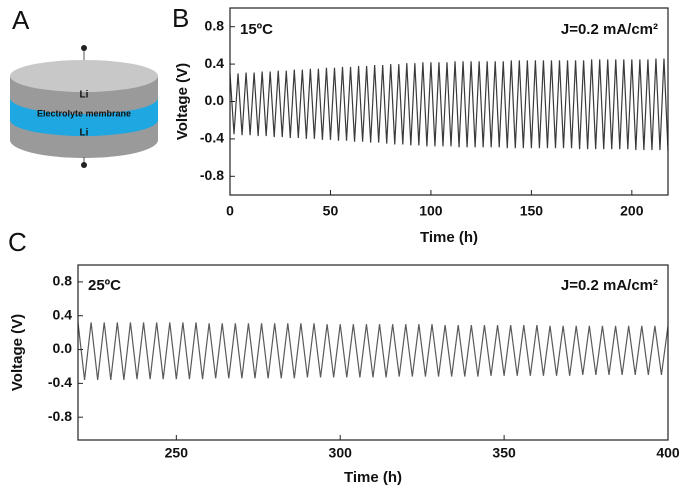 This screenshot has height=488, width=684. What do you see at coordinates (177, 453) in the screenshot?
I see `x-tick-label: 250` at bounding box center [177, 453].